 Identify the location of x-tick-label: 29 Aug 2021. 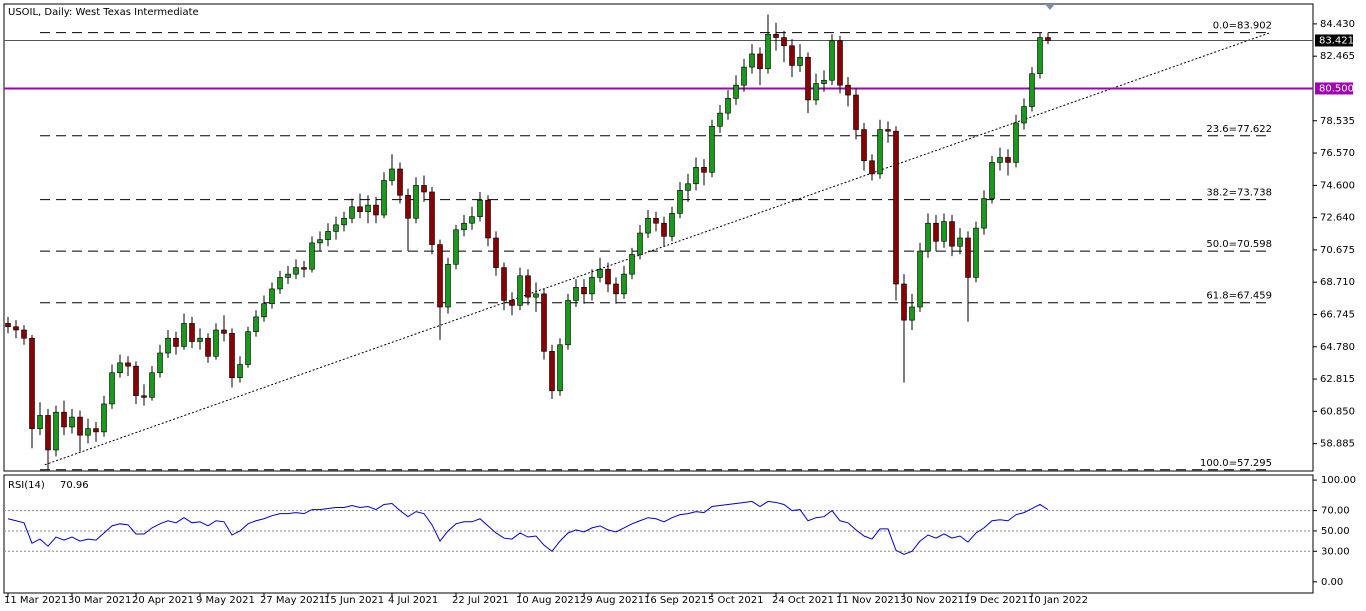
(612, 600).